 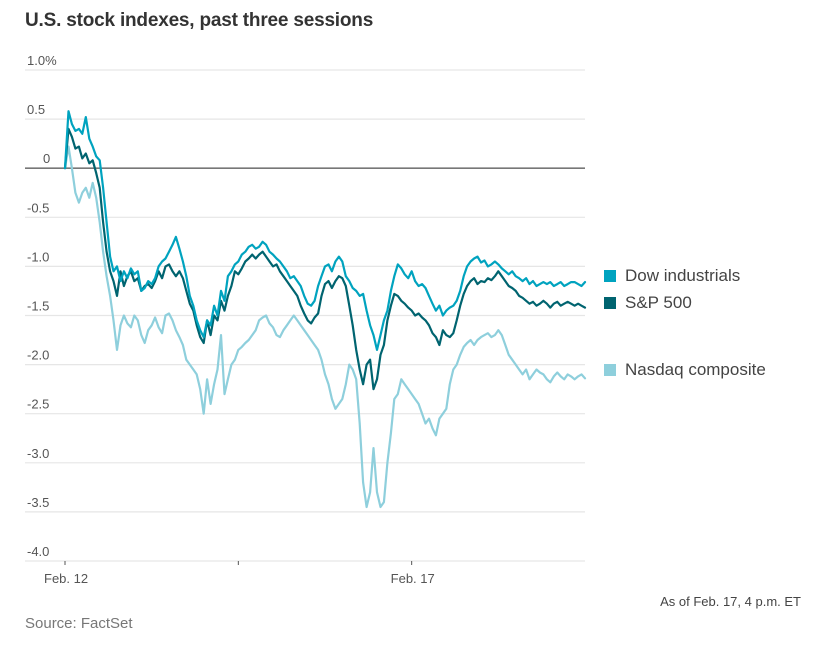 What do you see at coordinates (658, 302) in the screenshot?
I see `legend-label-sp500: S&P 500` at bounding box center [658, 302].